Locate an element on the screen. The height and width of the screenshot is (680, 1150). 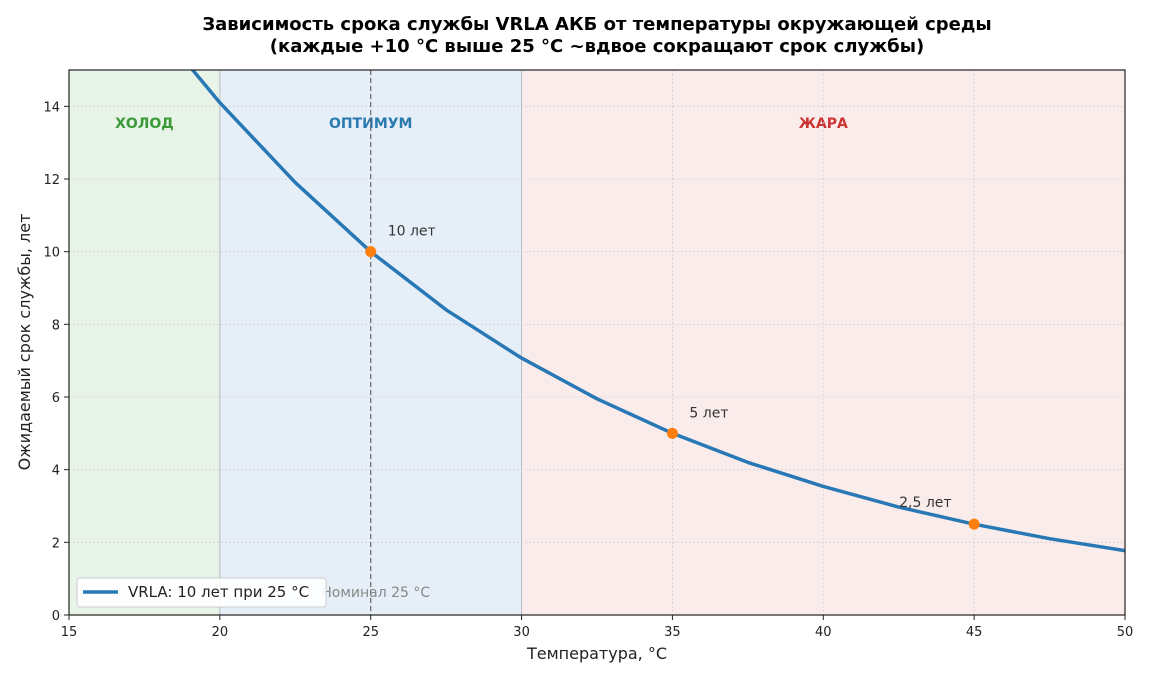
y-tick-label-1: 2 is located at coordinates (56, 543).